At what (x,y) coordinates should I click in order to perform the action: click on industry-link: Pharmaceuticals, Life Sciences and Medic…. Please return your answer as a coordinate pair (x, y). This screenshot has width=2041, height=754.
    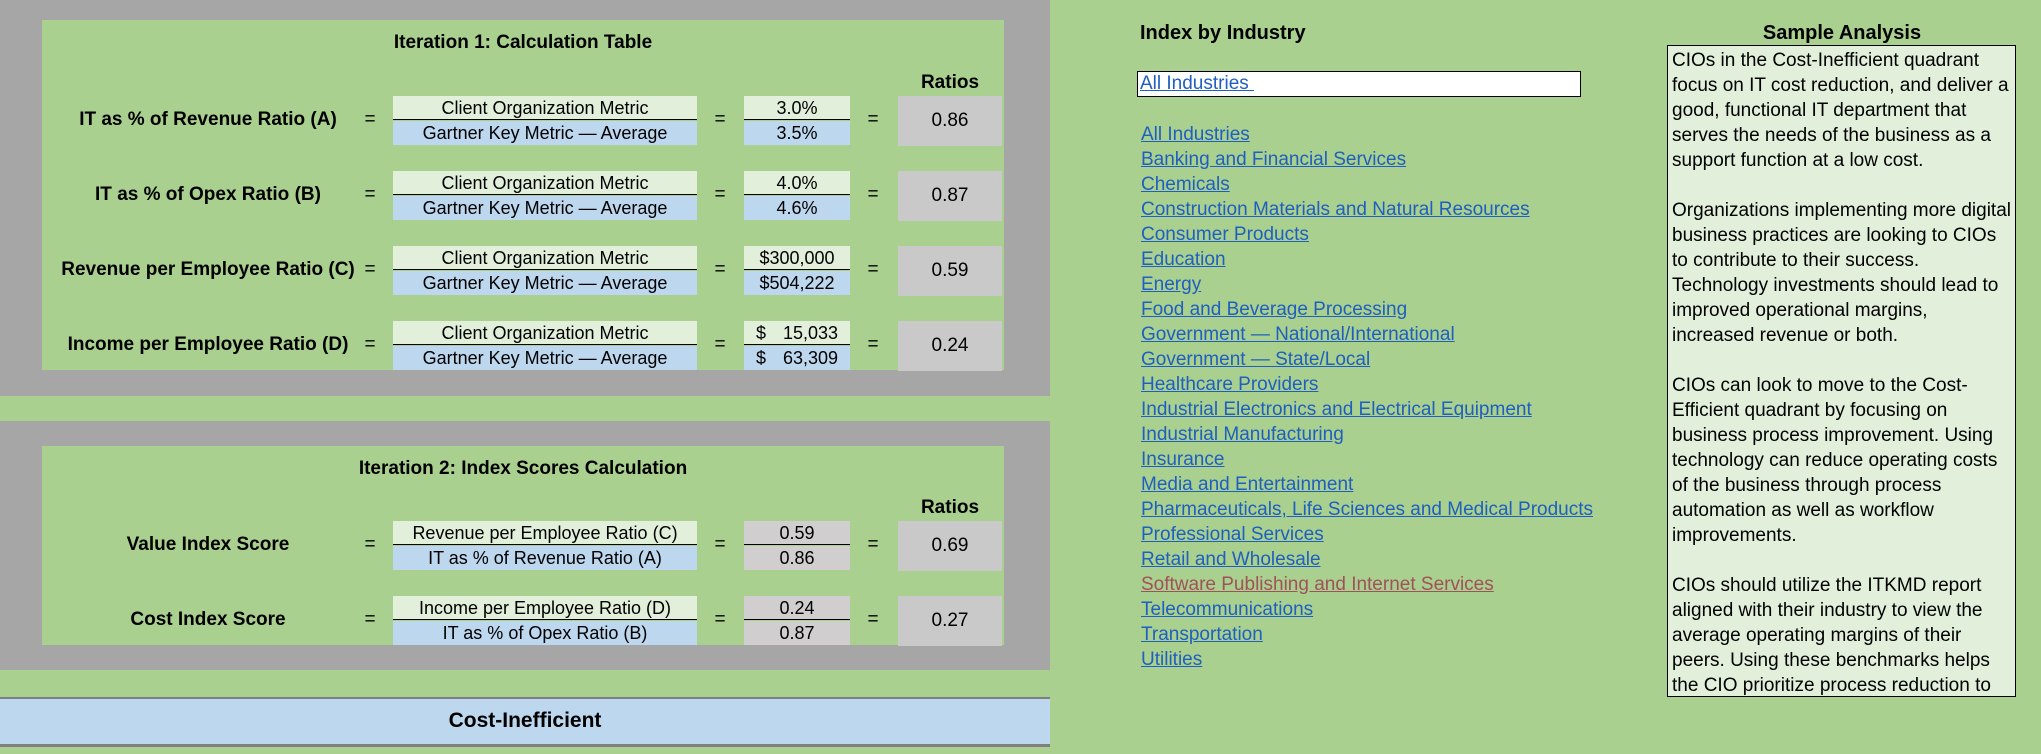
    Looking at the image, I should click on (1367, 509).